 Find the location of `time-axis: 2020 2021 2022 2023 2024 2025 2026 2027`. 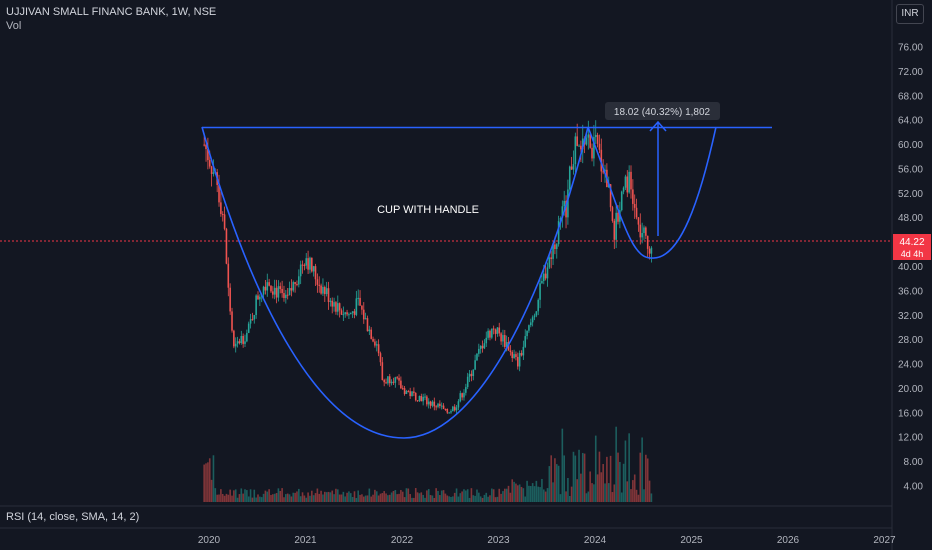

time-axis: 2020 2021 2022 2023 2024 2025 2026 2027 is located at coordinates (547, 540).